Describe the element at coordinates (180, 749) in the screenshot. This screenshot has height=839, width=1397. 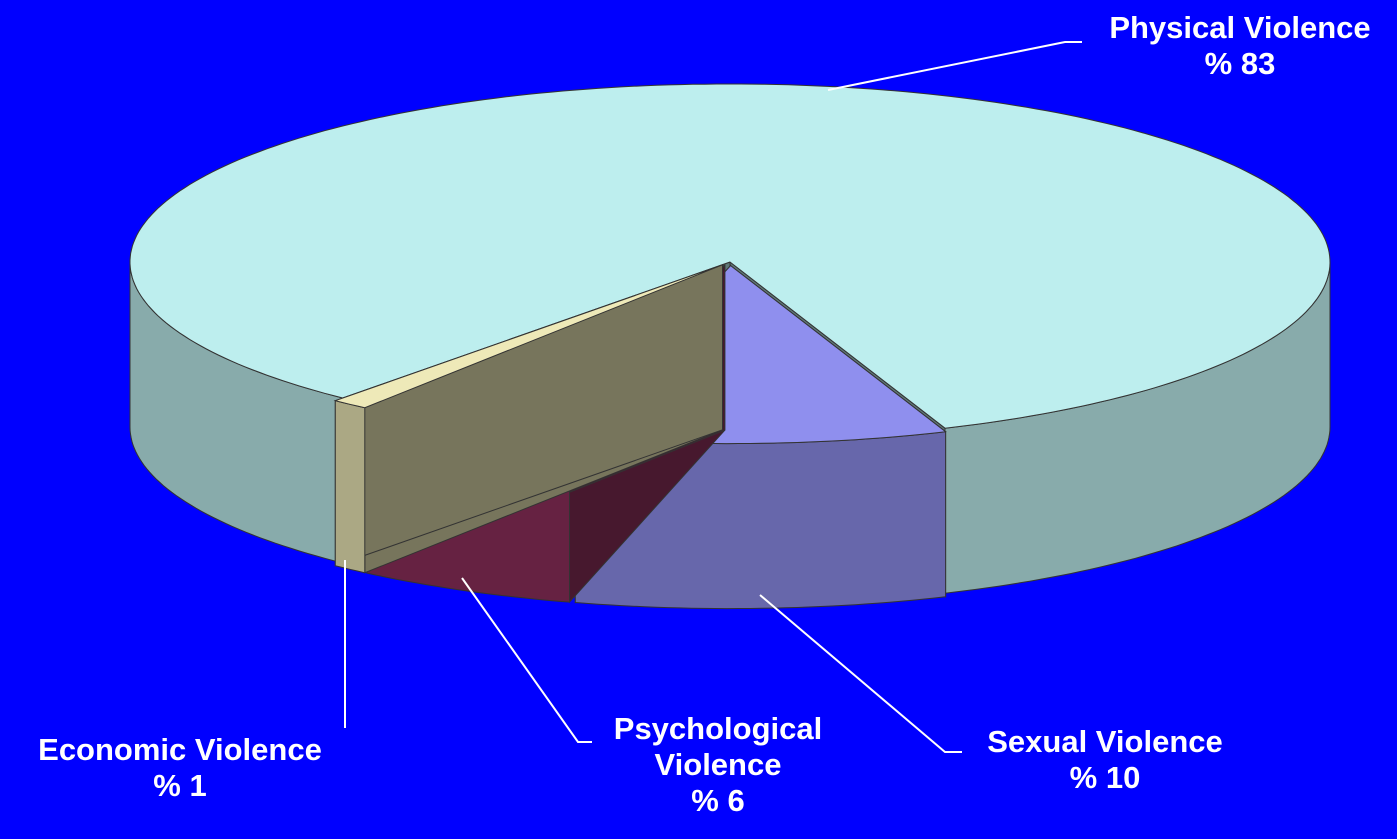
I see `category-label: Economic Violence` at that location.